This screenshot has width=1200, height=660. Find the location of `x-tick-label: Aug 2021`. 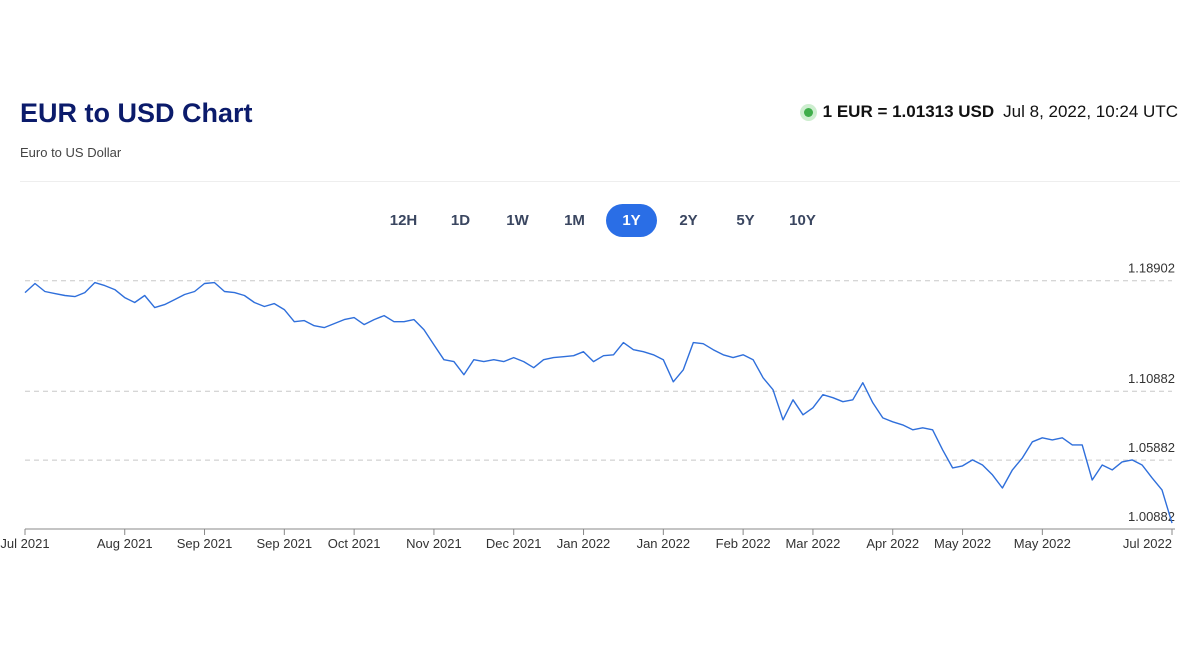

x-tick-label: Aug 2021 is located at coordinates (125, 543).